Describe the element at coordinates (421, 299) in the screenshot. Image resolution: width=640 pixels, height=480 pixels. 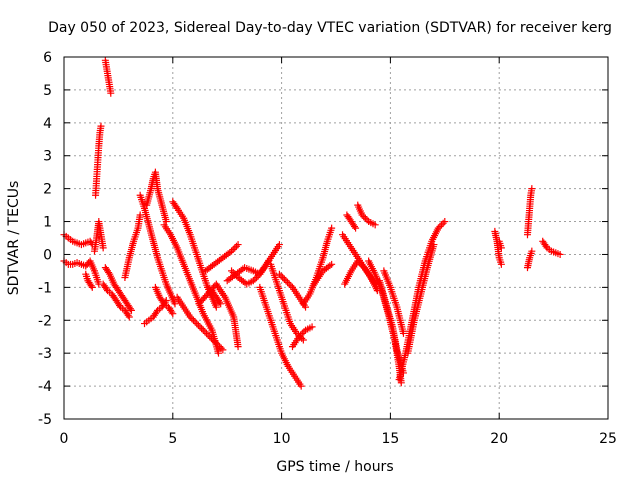
I see `data-series-tr36` at that location.